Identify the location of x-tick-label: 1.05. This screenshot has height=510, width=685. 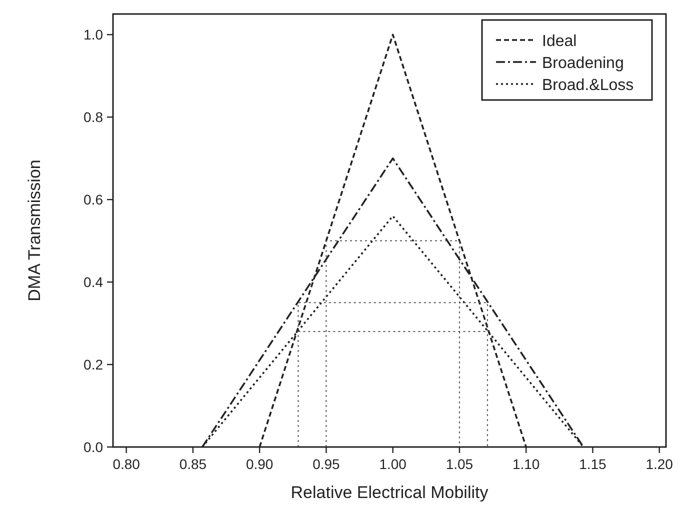
(460, 464).